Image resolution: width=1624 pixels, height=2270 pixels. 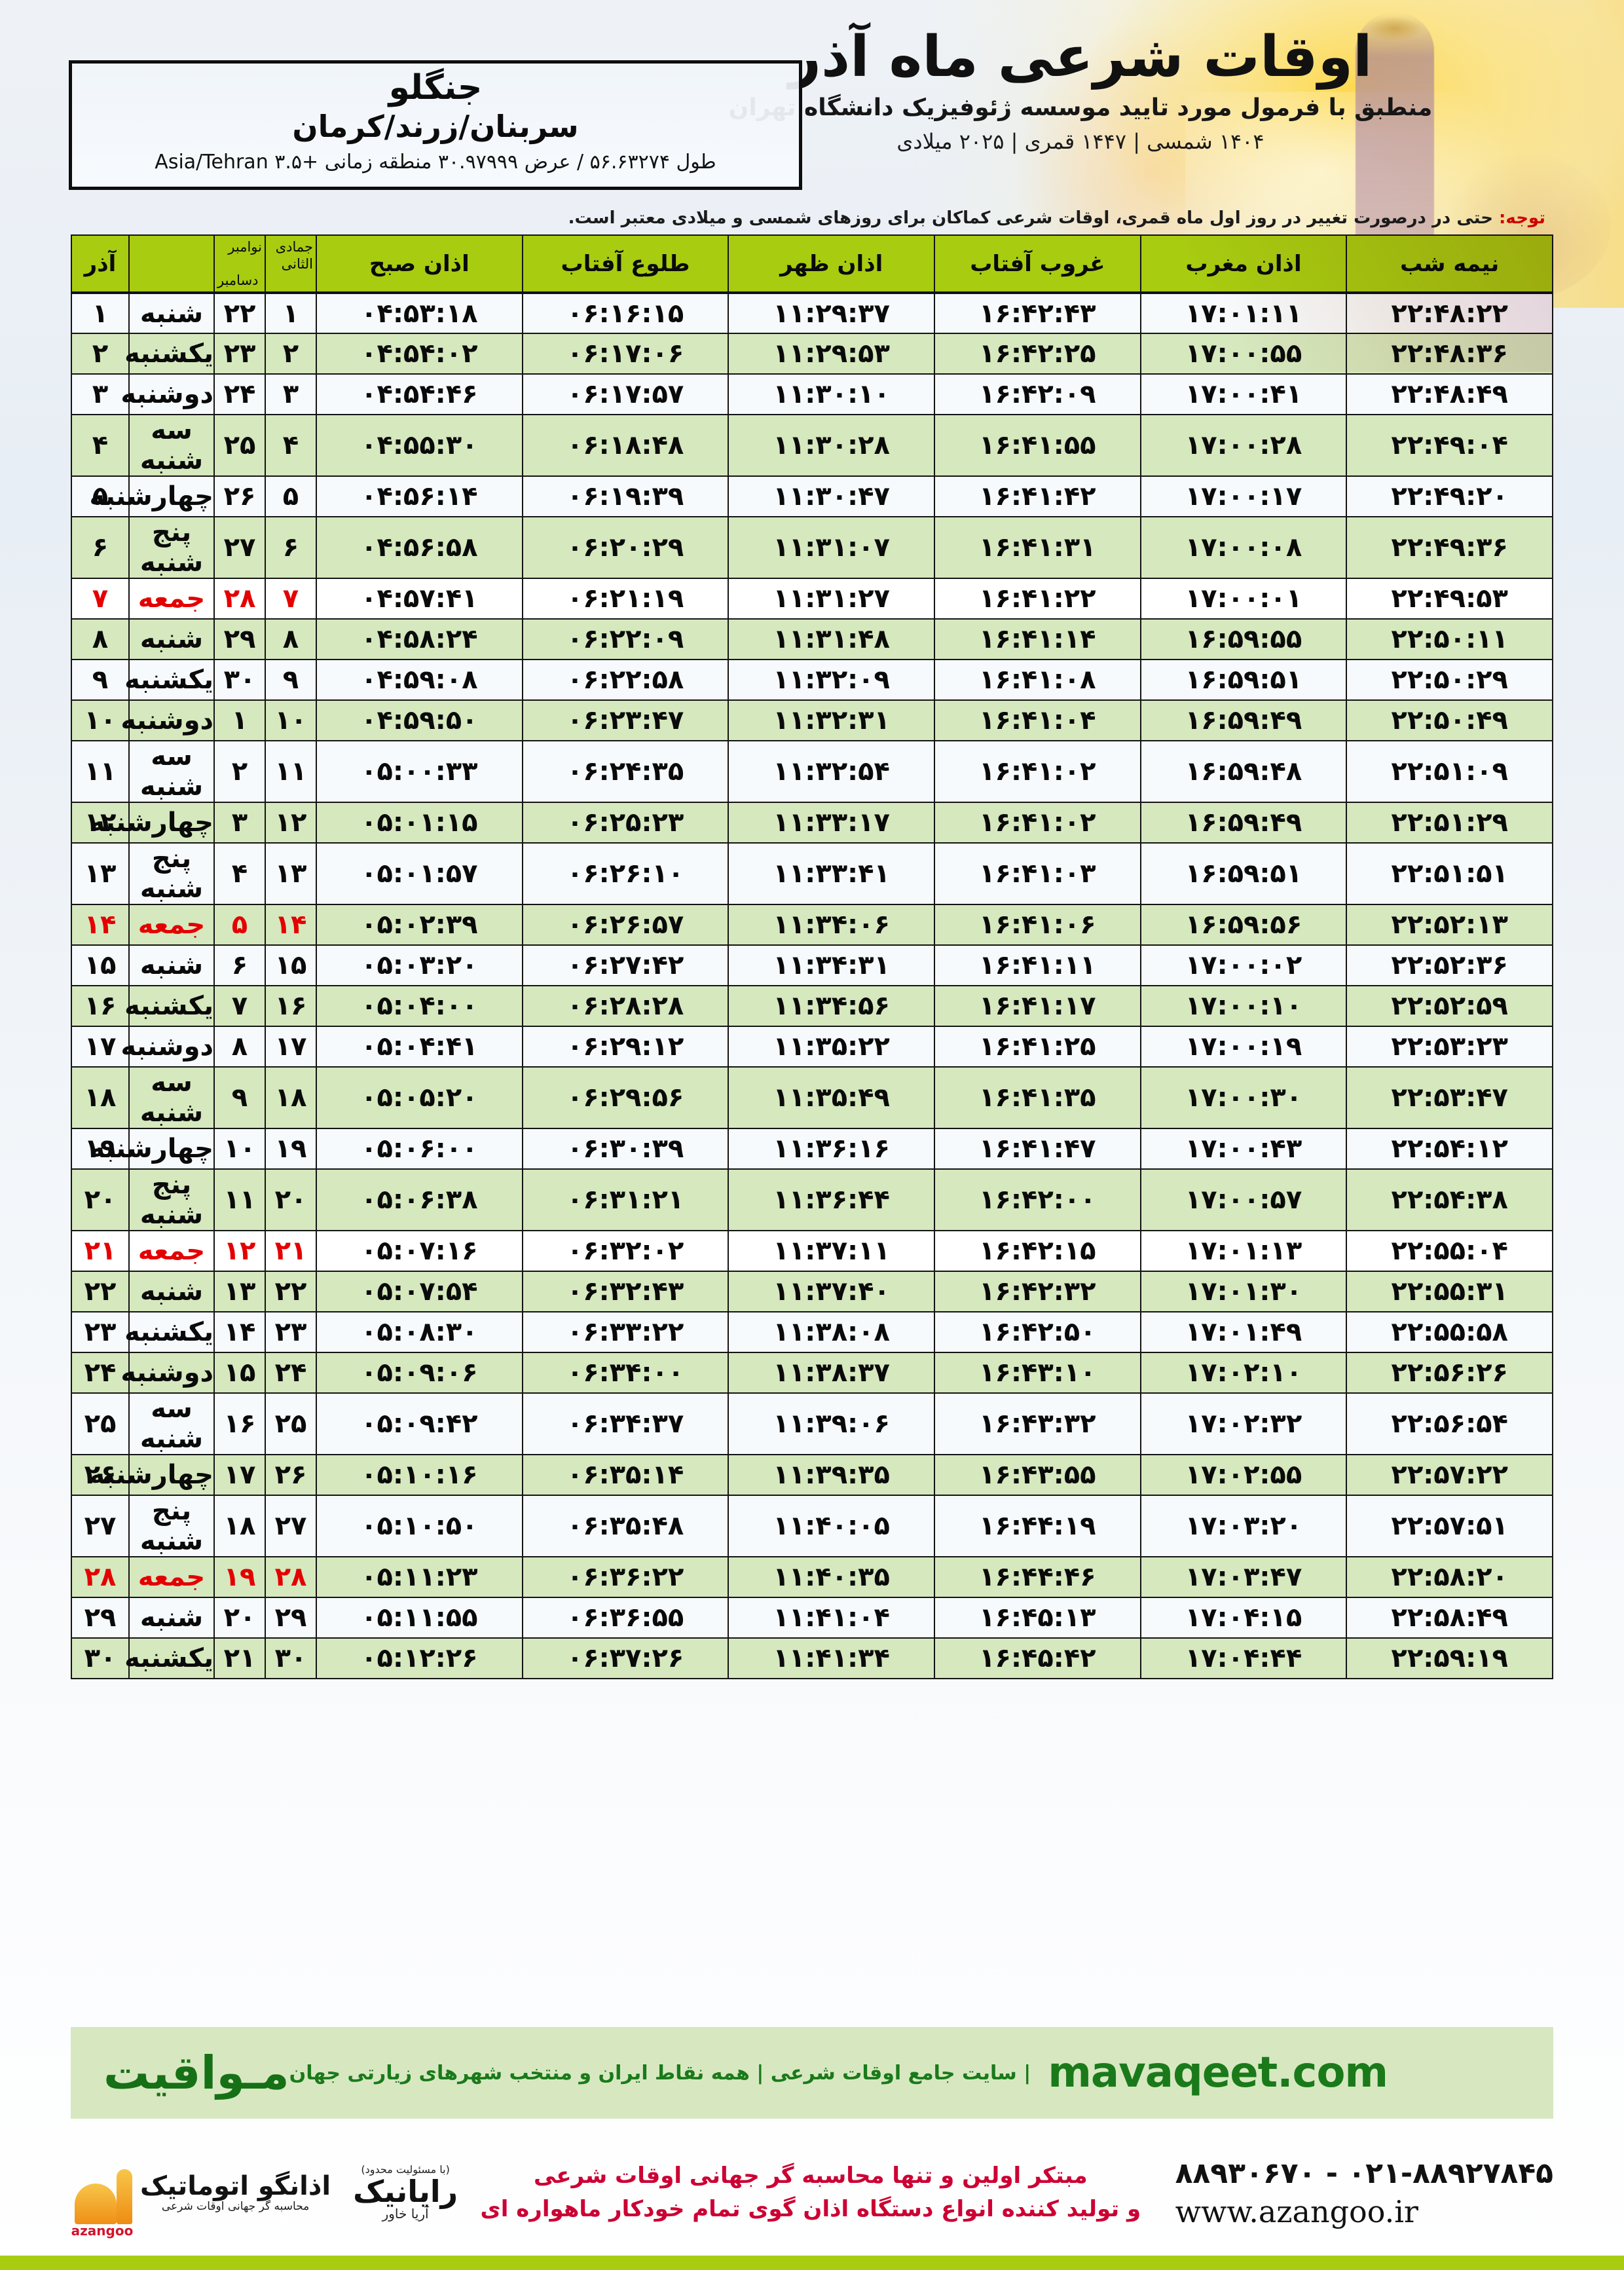 What do you see at coordinates (291, 496) in the screenshot?
I see `cell-hijri: ۵` at bounding box center [291, 496].